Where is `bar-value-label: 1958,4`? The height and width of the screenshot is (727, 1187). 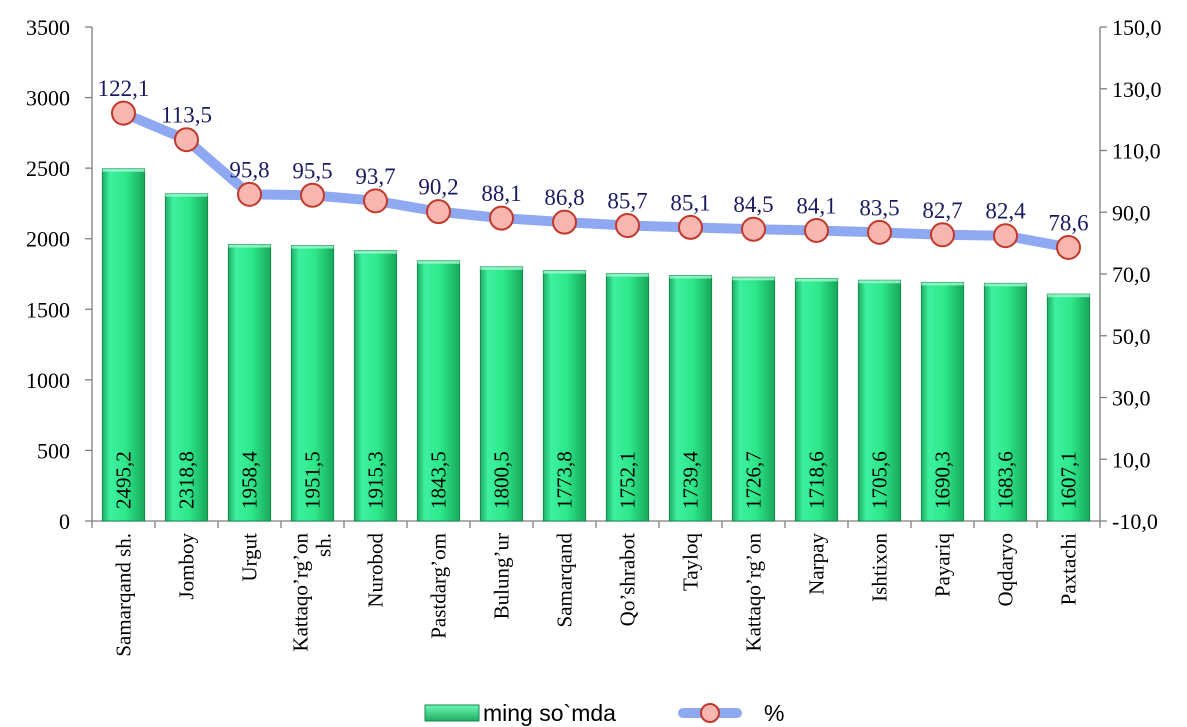
bar-value-label: 1958,4 is located at coordinates (250, 480).